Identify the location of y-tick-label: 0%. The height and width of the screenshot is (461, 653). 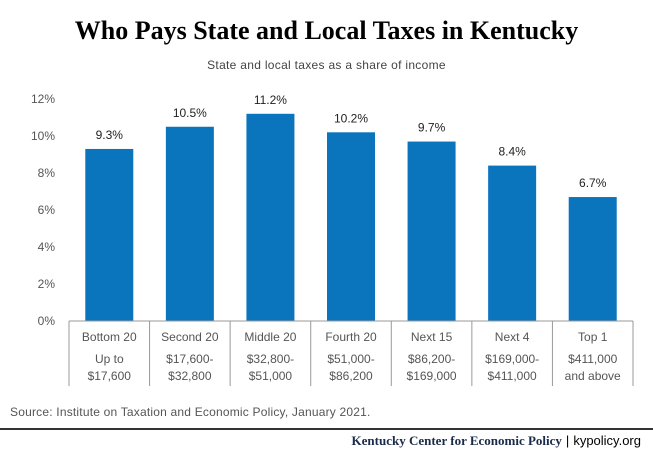
(47, 321).